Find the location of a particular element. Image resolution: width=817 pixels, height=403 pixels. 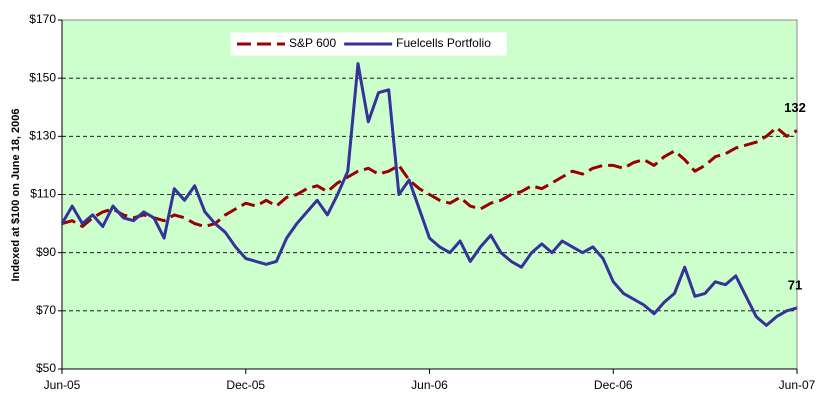

y-axis-label: Indexed at $100 on June 18, 2006 is located at coordinates (16, 194).